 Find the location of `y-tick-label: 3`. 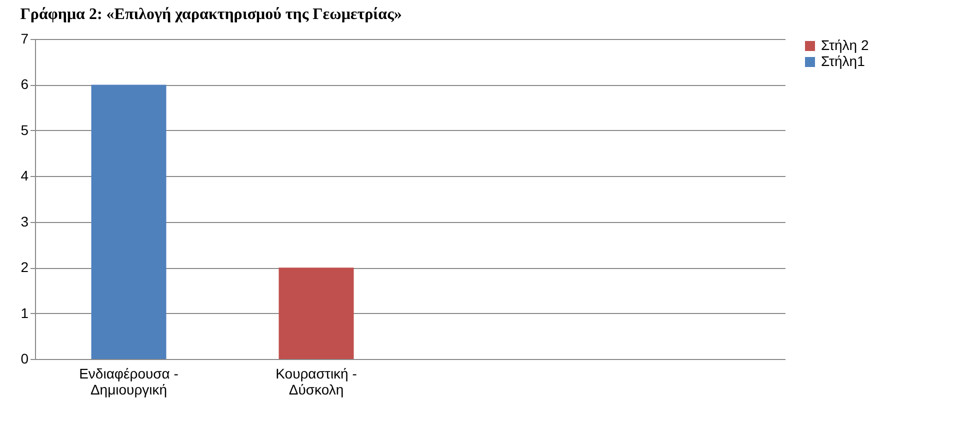

y-tick-label: 3 is located at coordinates (24, 221).